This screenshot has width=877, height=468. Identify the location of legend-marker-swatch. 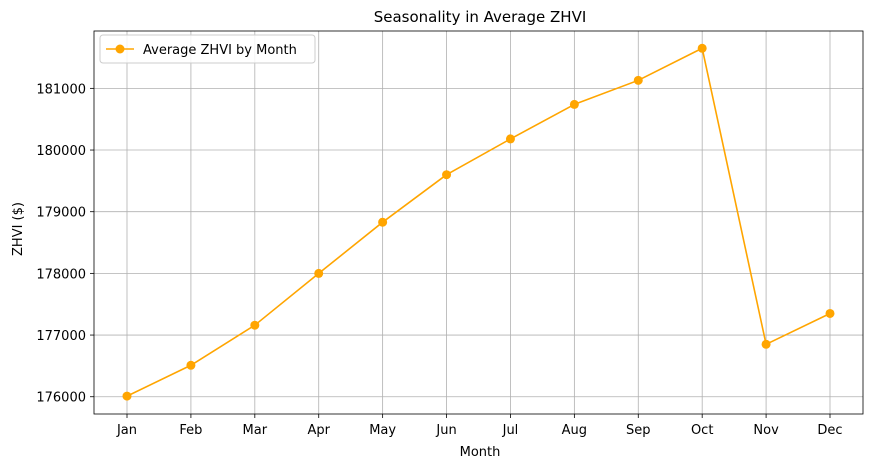
(120, 49).